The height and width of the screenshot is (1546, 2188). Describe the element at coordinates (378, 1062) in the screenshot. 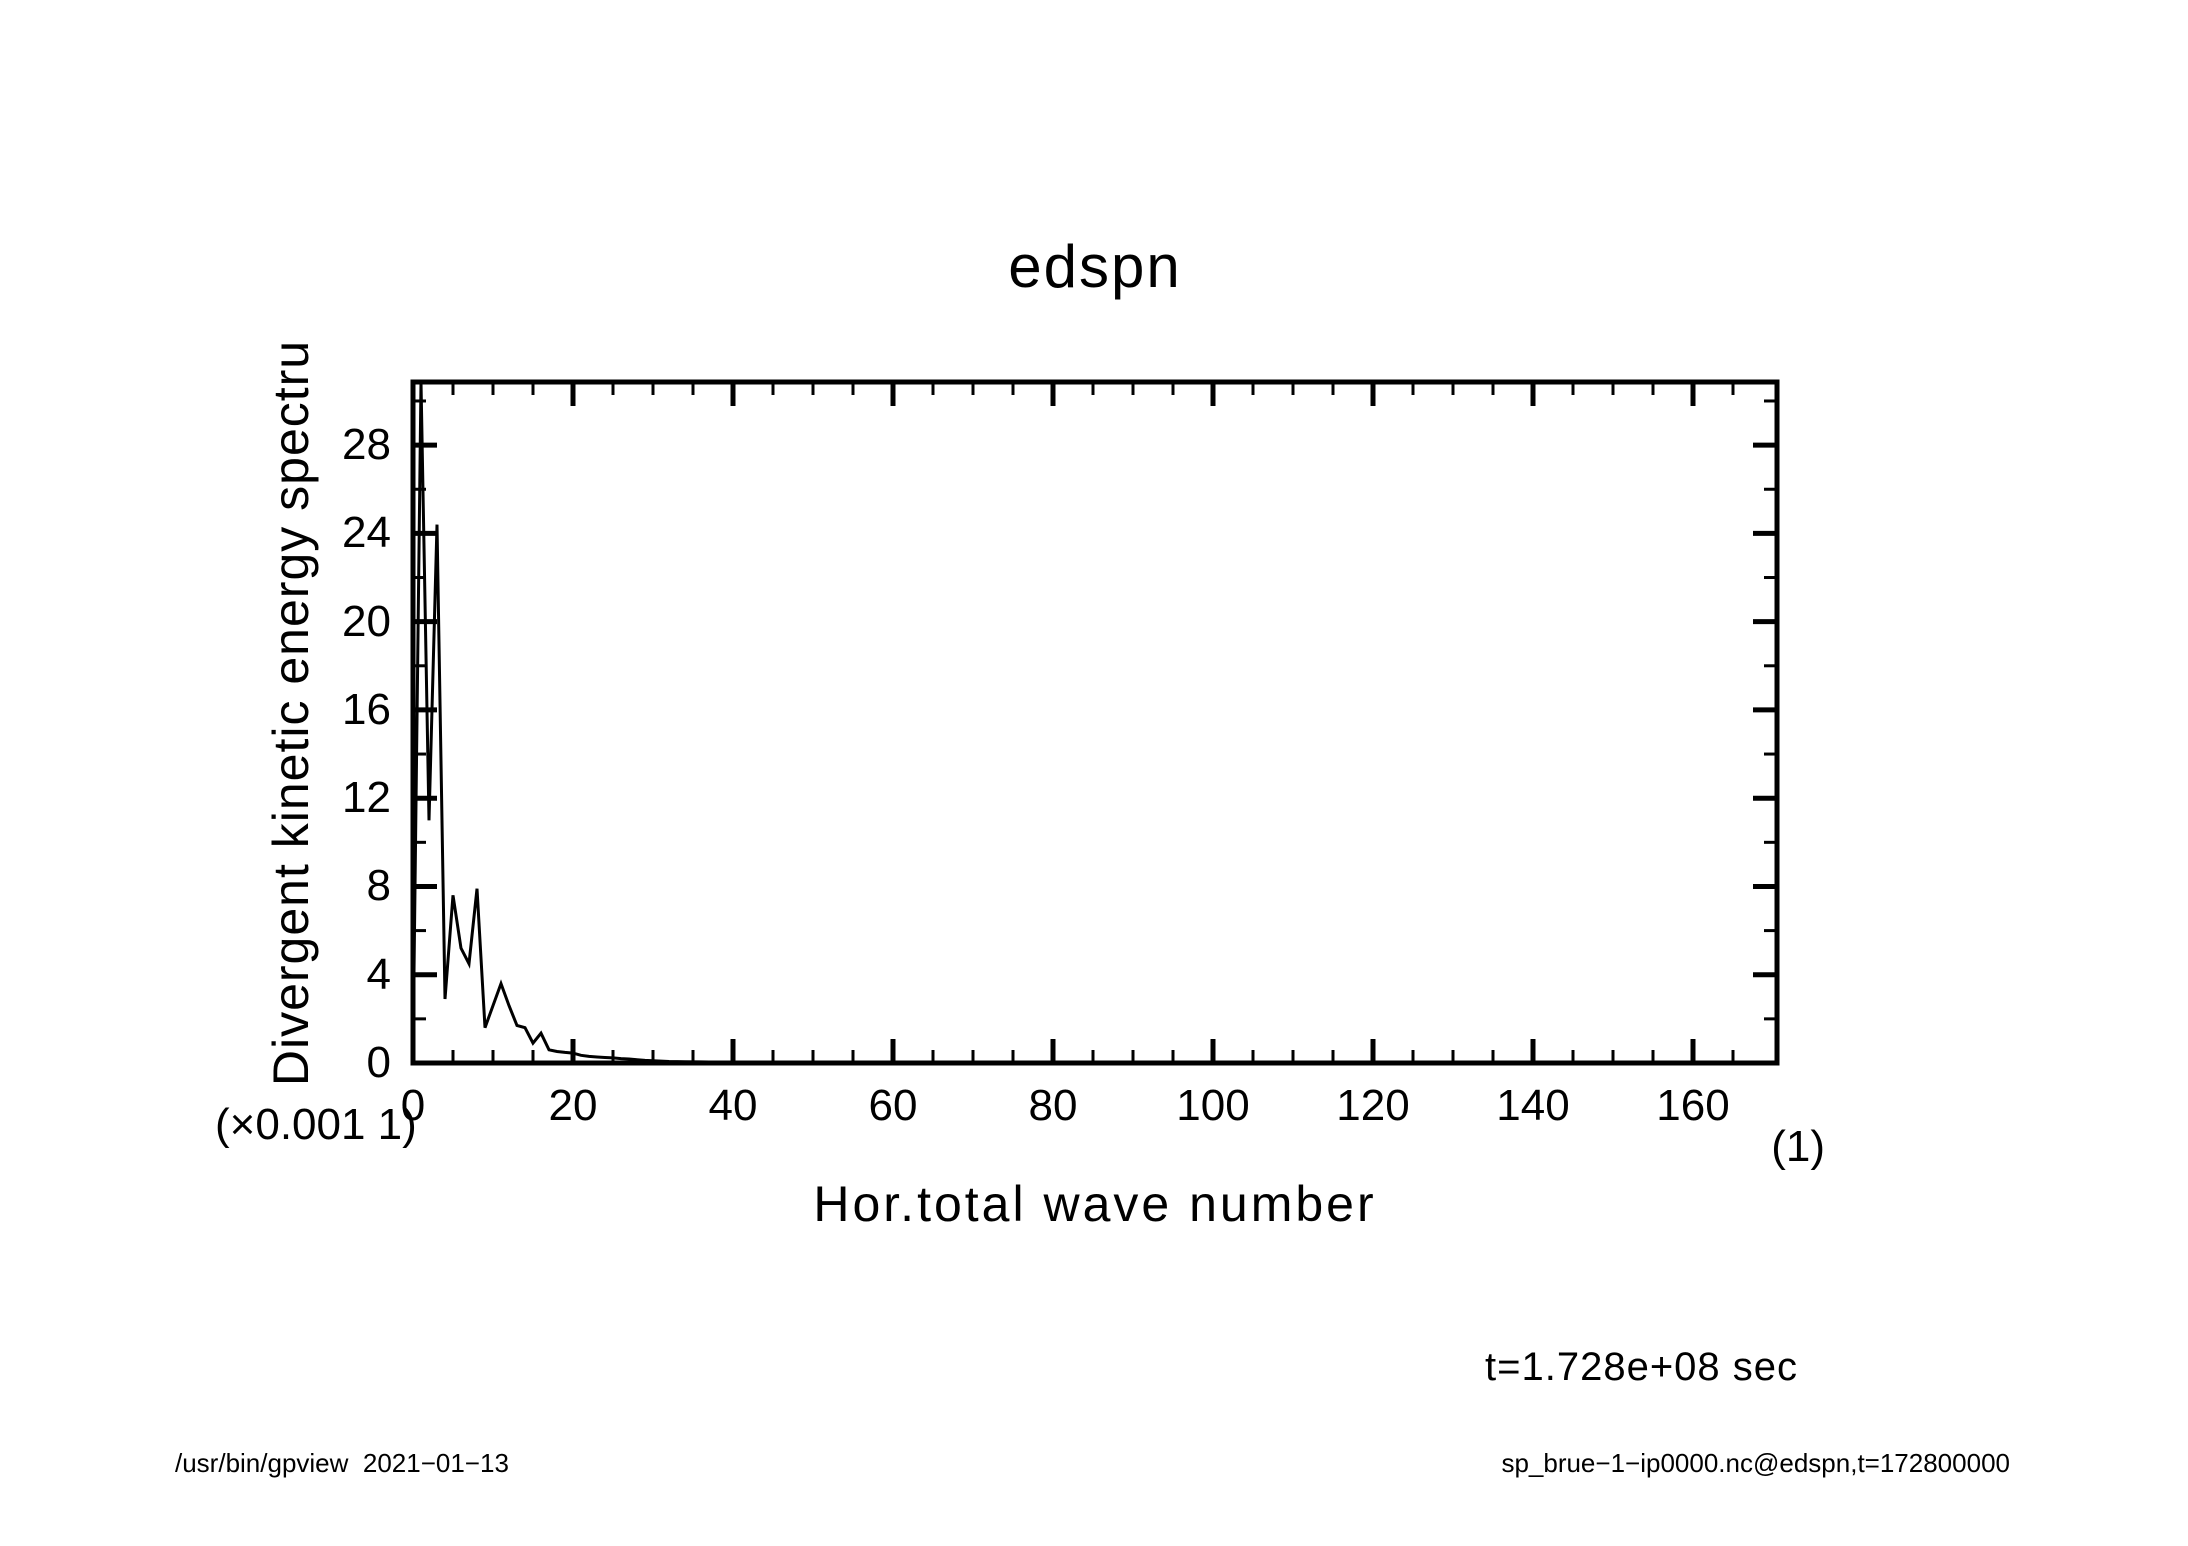

I see `y-tick-label: 0` at that location.